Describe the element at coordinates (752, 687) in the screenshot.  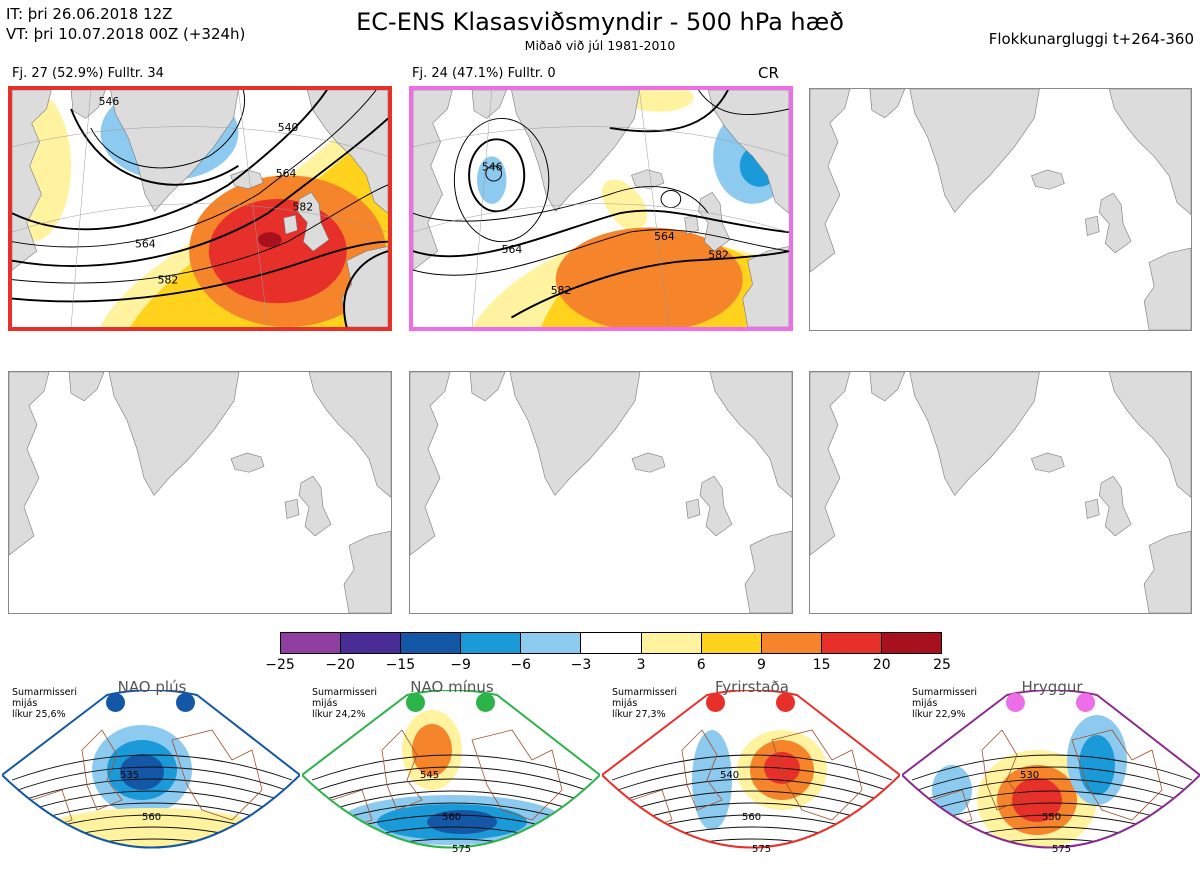
I see `regime-title: Fyrirstaða` at that location.